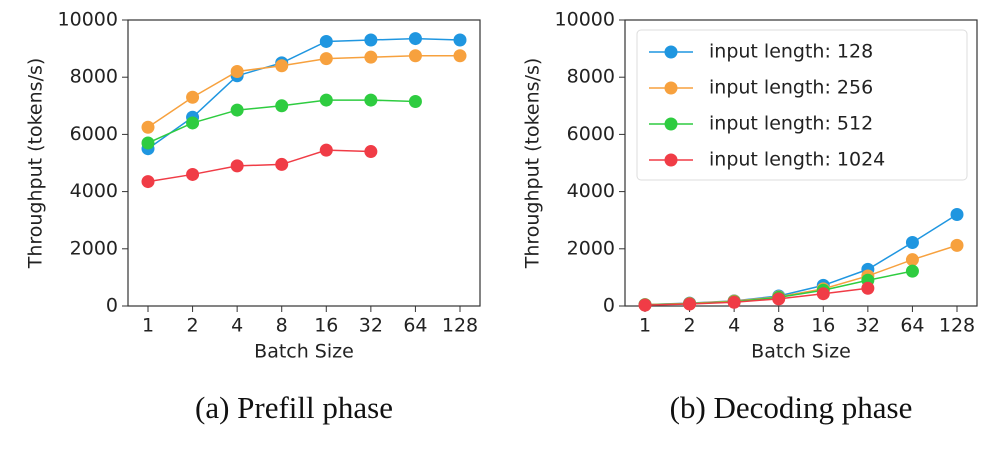 This screenshot has height=454, width=1004. What do you see at coordinates (791, 88) in the screenshot?
I see `legend-label: input length: 256` at bounding box center [791, 88].